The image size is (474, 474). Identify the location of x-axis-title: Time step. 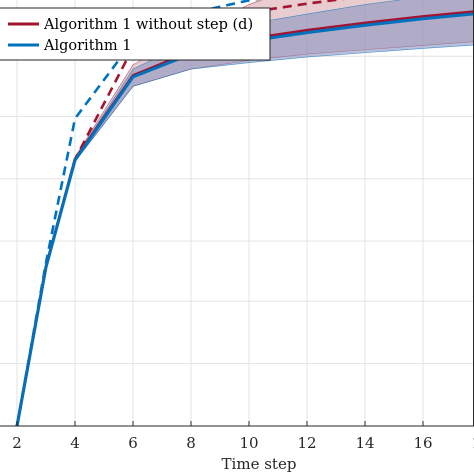
(259, 464).